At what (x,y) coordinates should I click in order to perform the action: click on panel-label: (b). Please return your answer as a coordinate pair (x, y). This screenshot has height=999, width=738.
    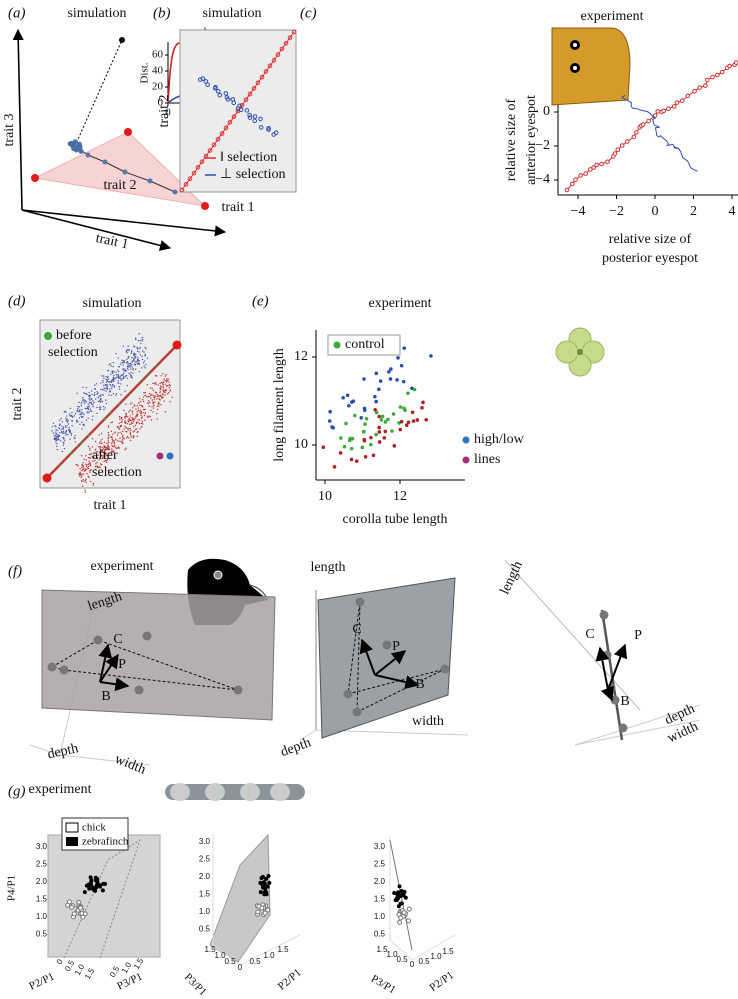
    Looking at the image, I should click on (162, 13).